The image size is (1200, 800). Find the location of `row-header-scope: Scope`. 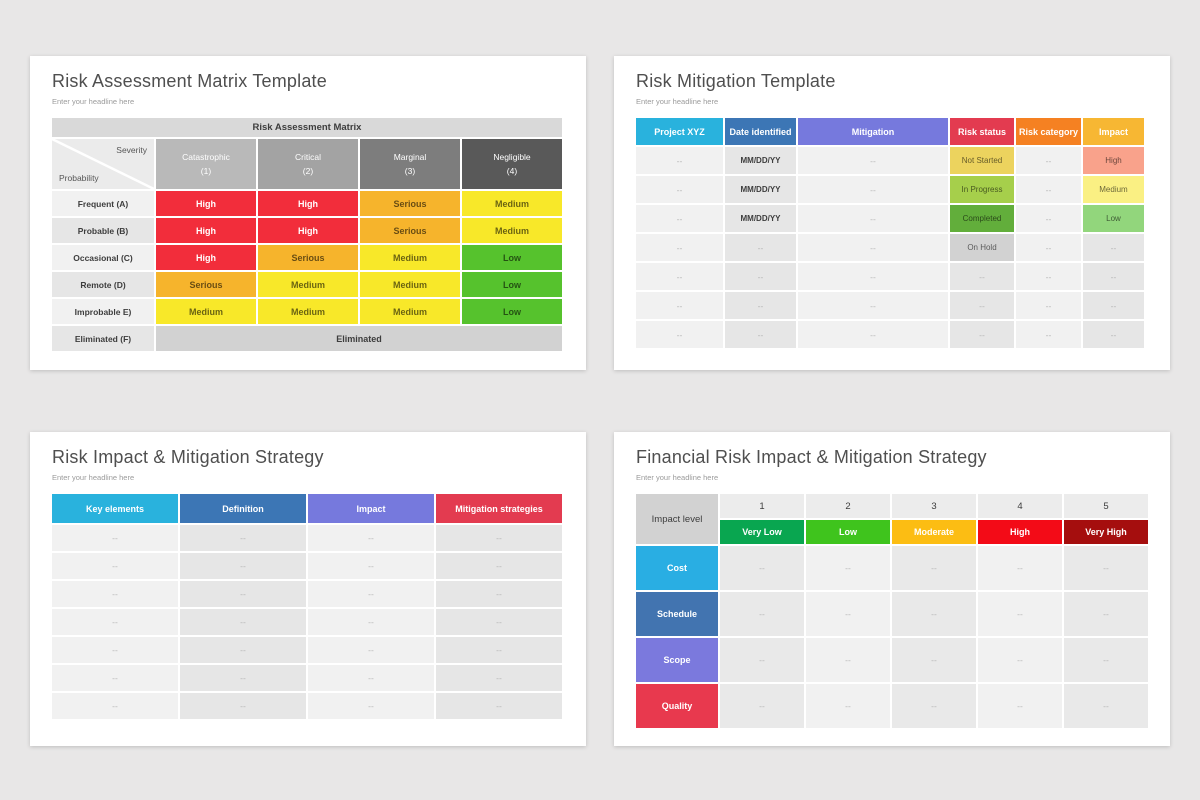

row-header-scope: Scope is located at coordinates (677, 660).